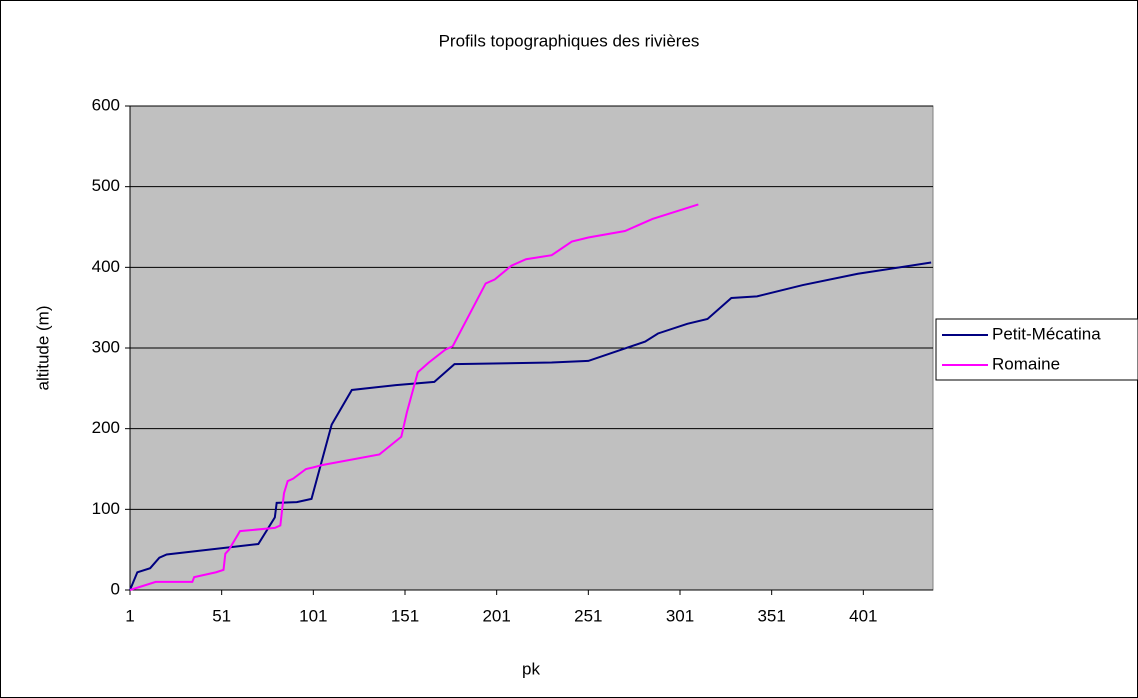  I want to click on legend-label: Romaine, so click(1026, 363).